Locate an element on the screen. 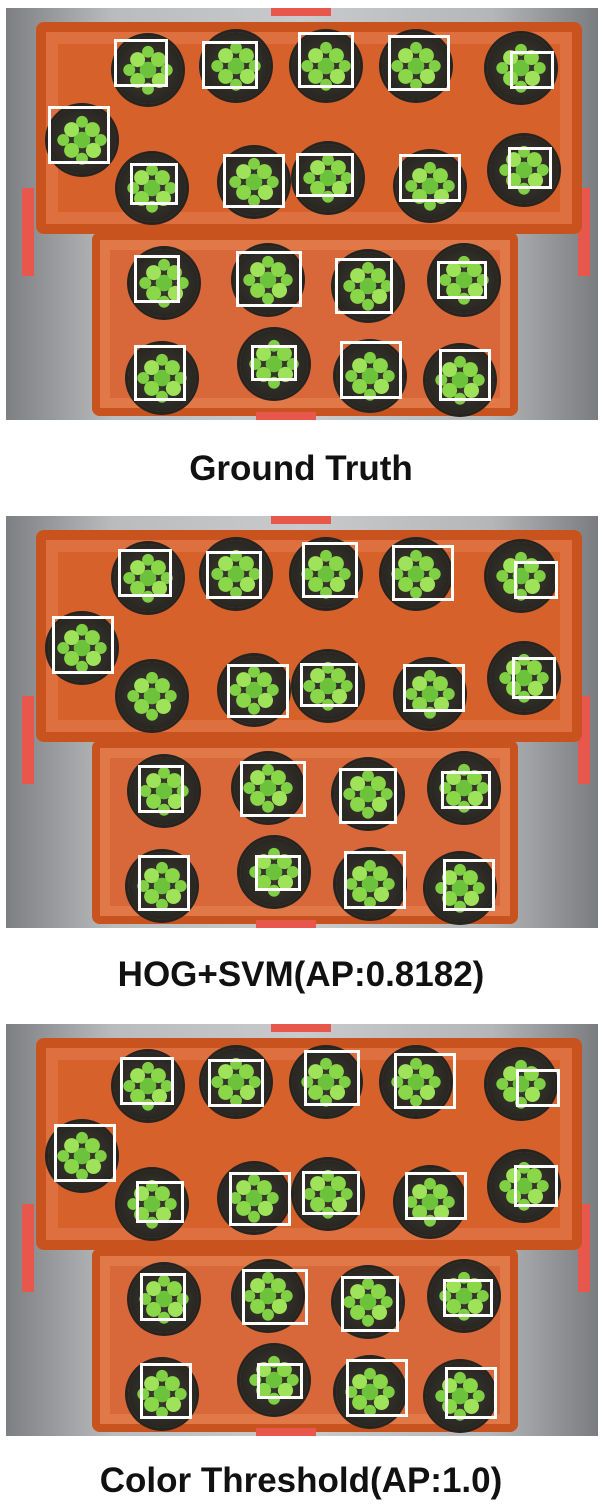 The height and width of the screenshot is (1510, 602). ground-truth-caption: Ground Truth is located at coordinates (301, 468).